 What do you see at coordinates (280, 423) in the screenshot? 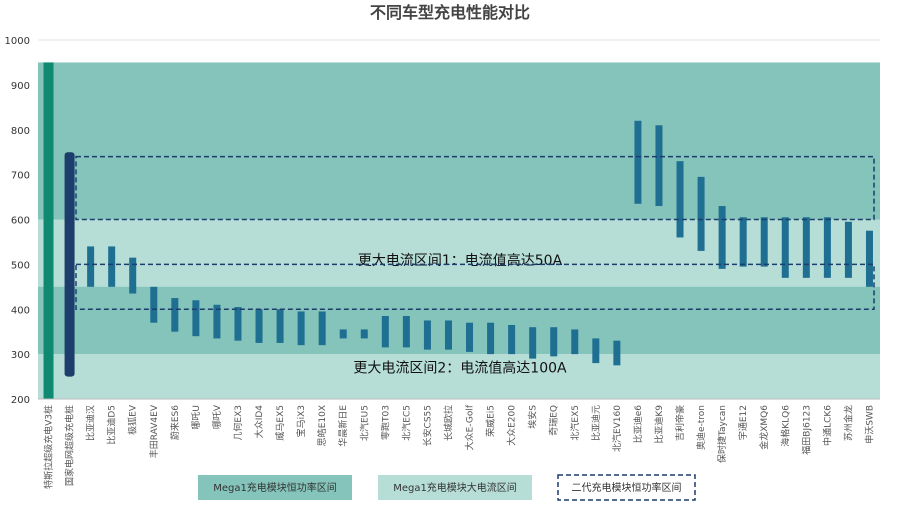
I see `x-tick-label: 威马EX5` at bounding box center [280, 423].